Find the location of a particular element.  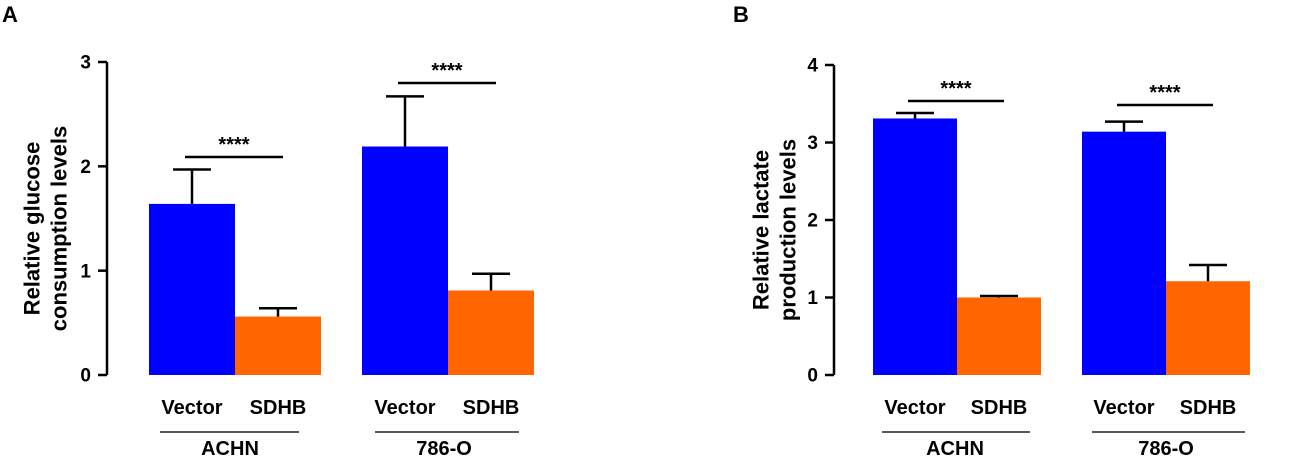

panel-label: B is located at coordinates (741, 14).